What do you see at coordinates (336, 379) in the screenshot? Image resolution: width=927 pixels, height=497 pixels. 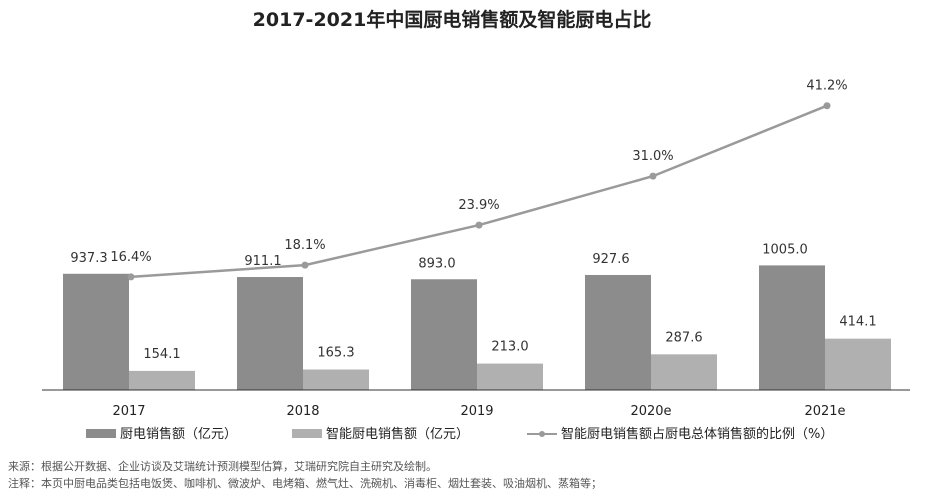 I see `bar-smart-sales-2018` at bounding box center [336, 379].